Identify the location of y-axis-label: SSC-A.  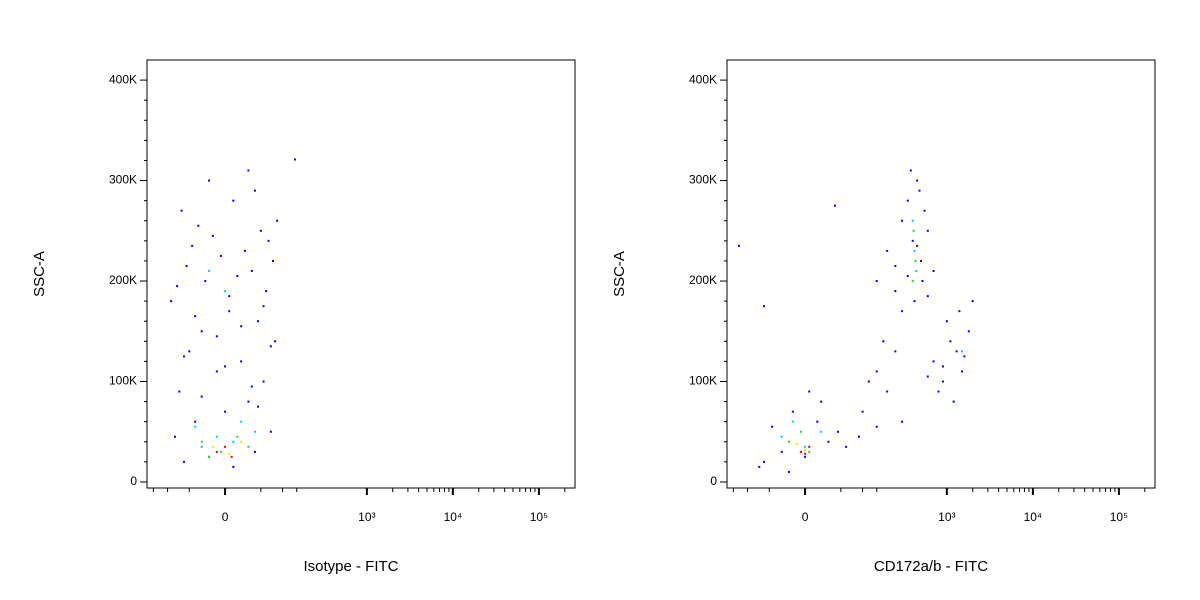
(619, 274).